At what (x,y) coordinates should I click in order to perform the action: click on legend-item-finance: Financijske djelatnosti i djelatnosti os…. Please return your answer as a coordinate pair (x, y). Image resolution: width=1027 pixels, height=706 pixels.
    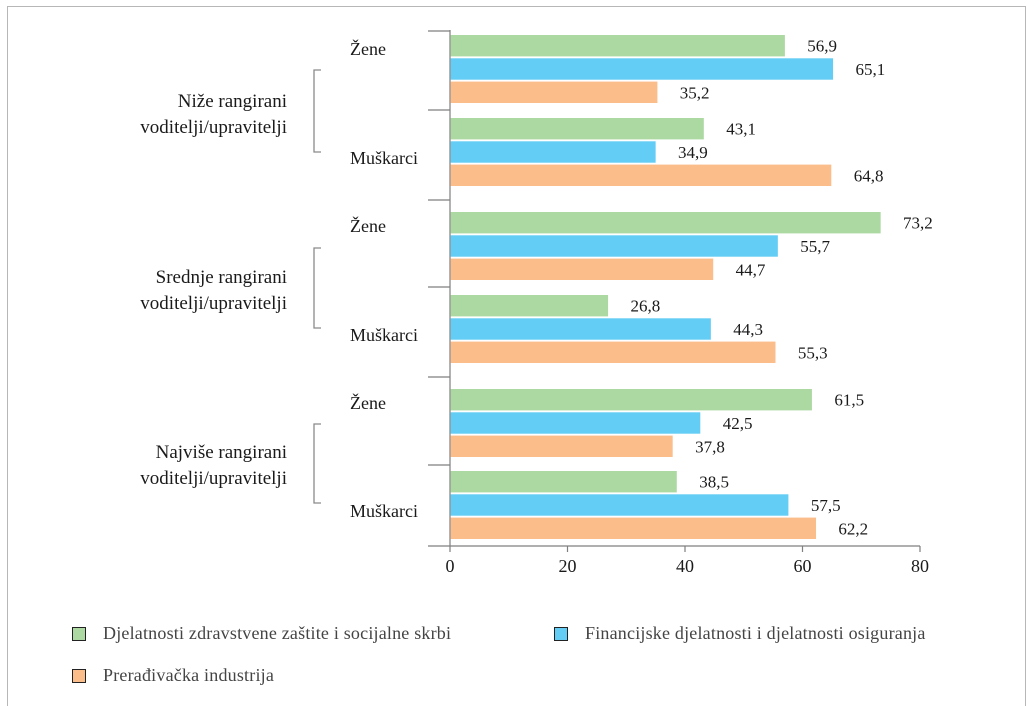
    Looking at the image, I should click on (740, 633).